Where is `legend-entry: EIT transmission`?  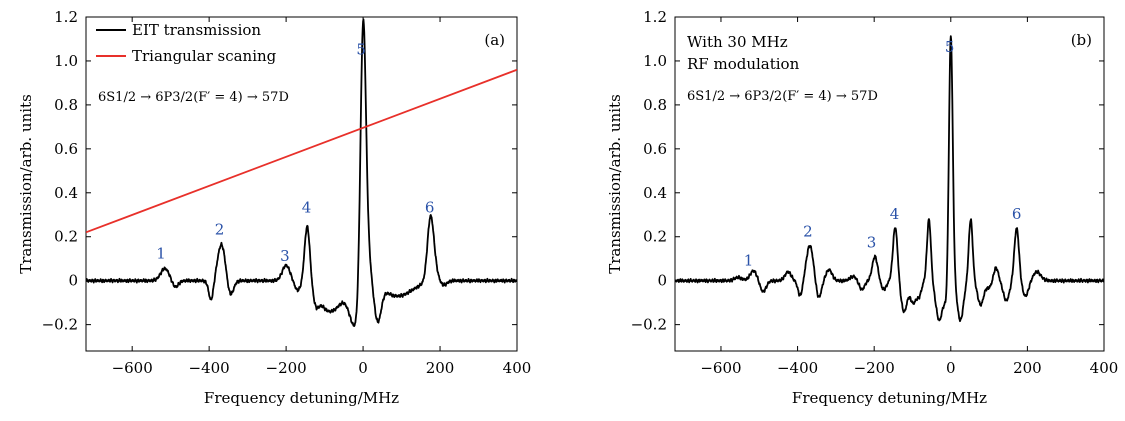
legend-entry: EIT transmission is located at coordinates (196, 30).